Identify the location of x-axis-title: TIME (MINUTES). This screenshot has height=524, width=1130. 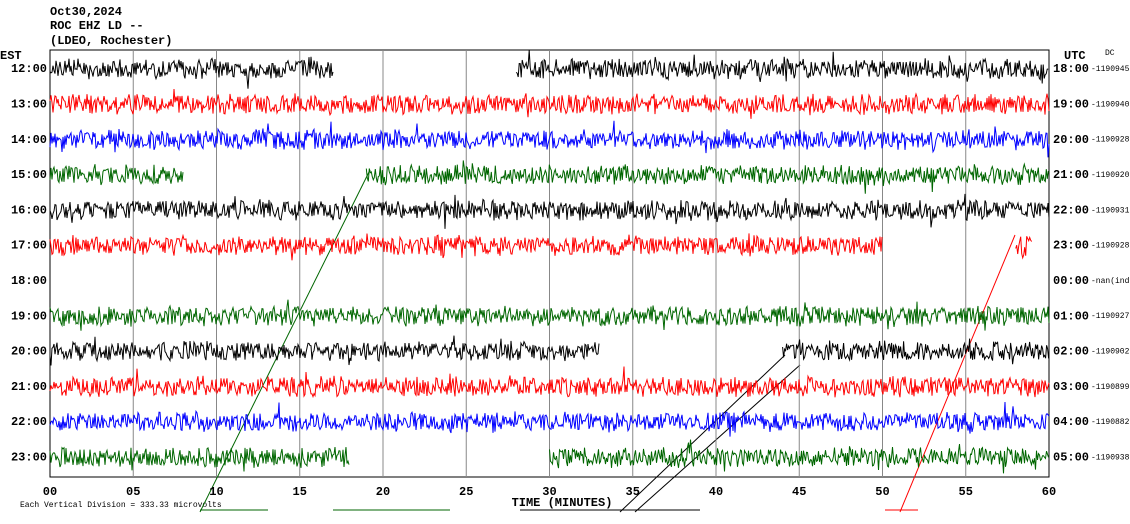
(562, 503).